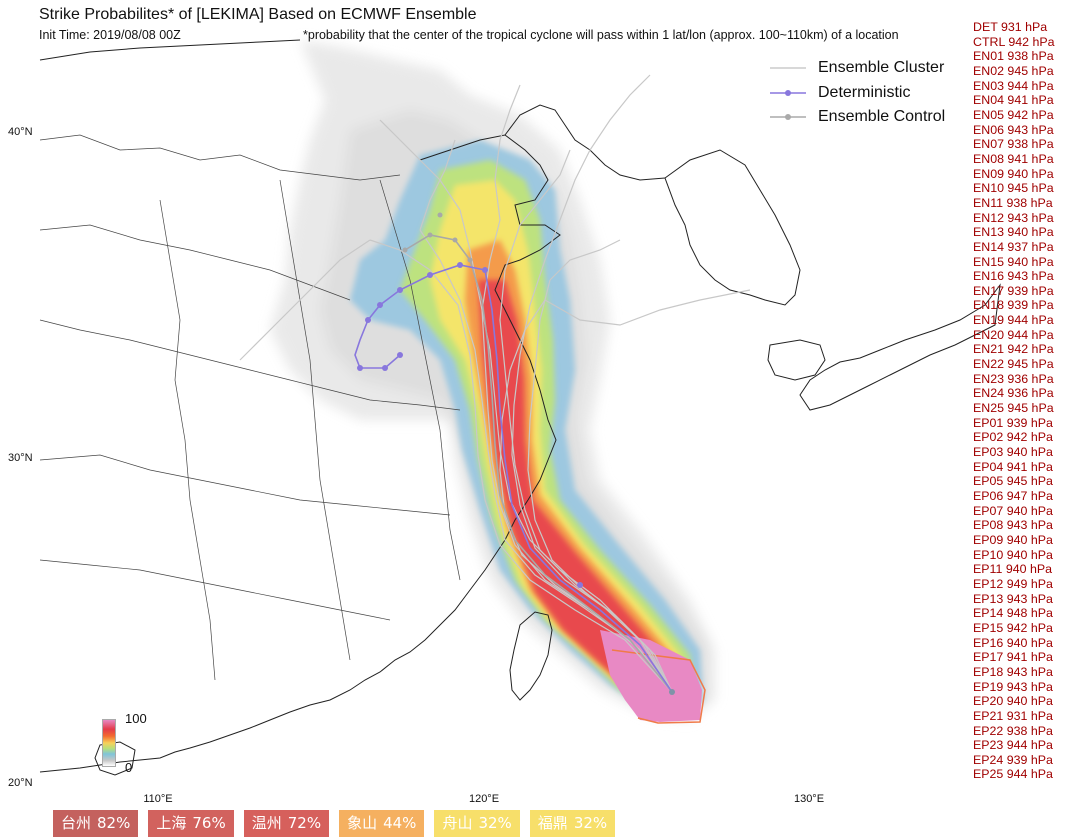  Describe the element at coordinates (1013, 730) in the screenshot. I see `member-pressure-item: EP22 938 hPa` at that location.